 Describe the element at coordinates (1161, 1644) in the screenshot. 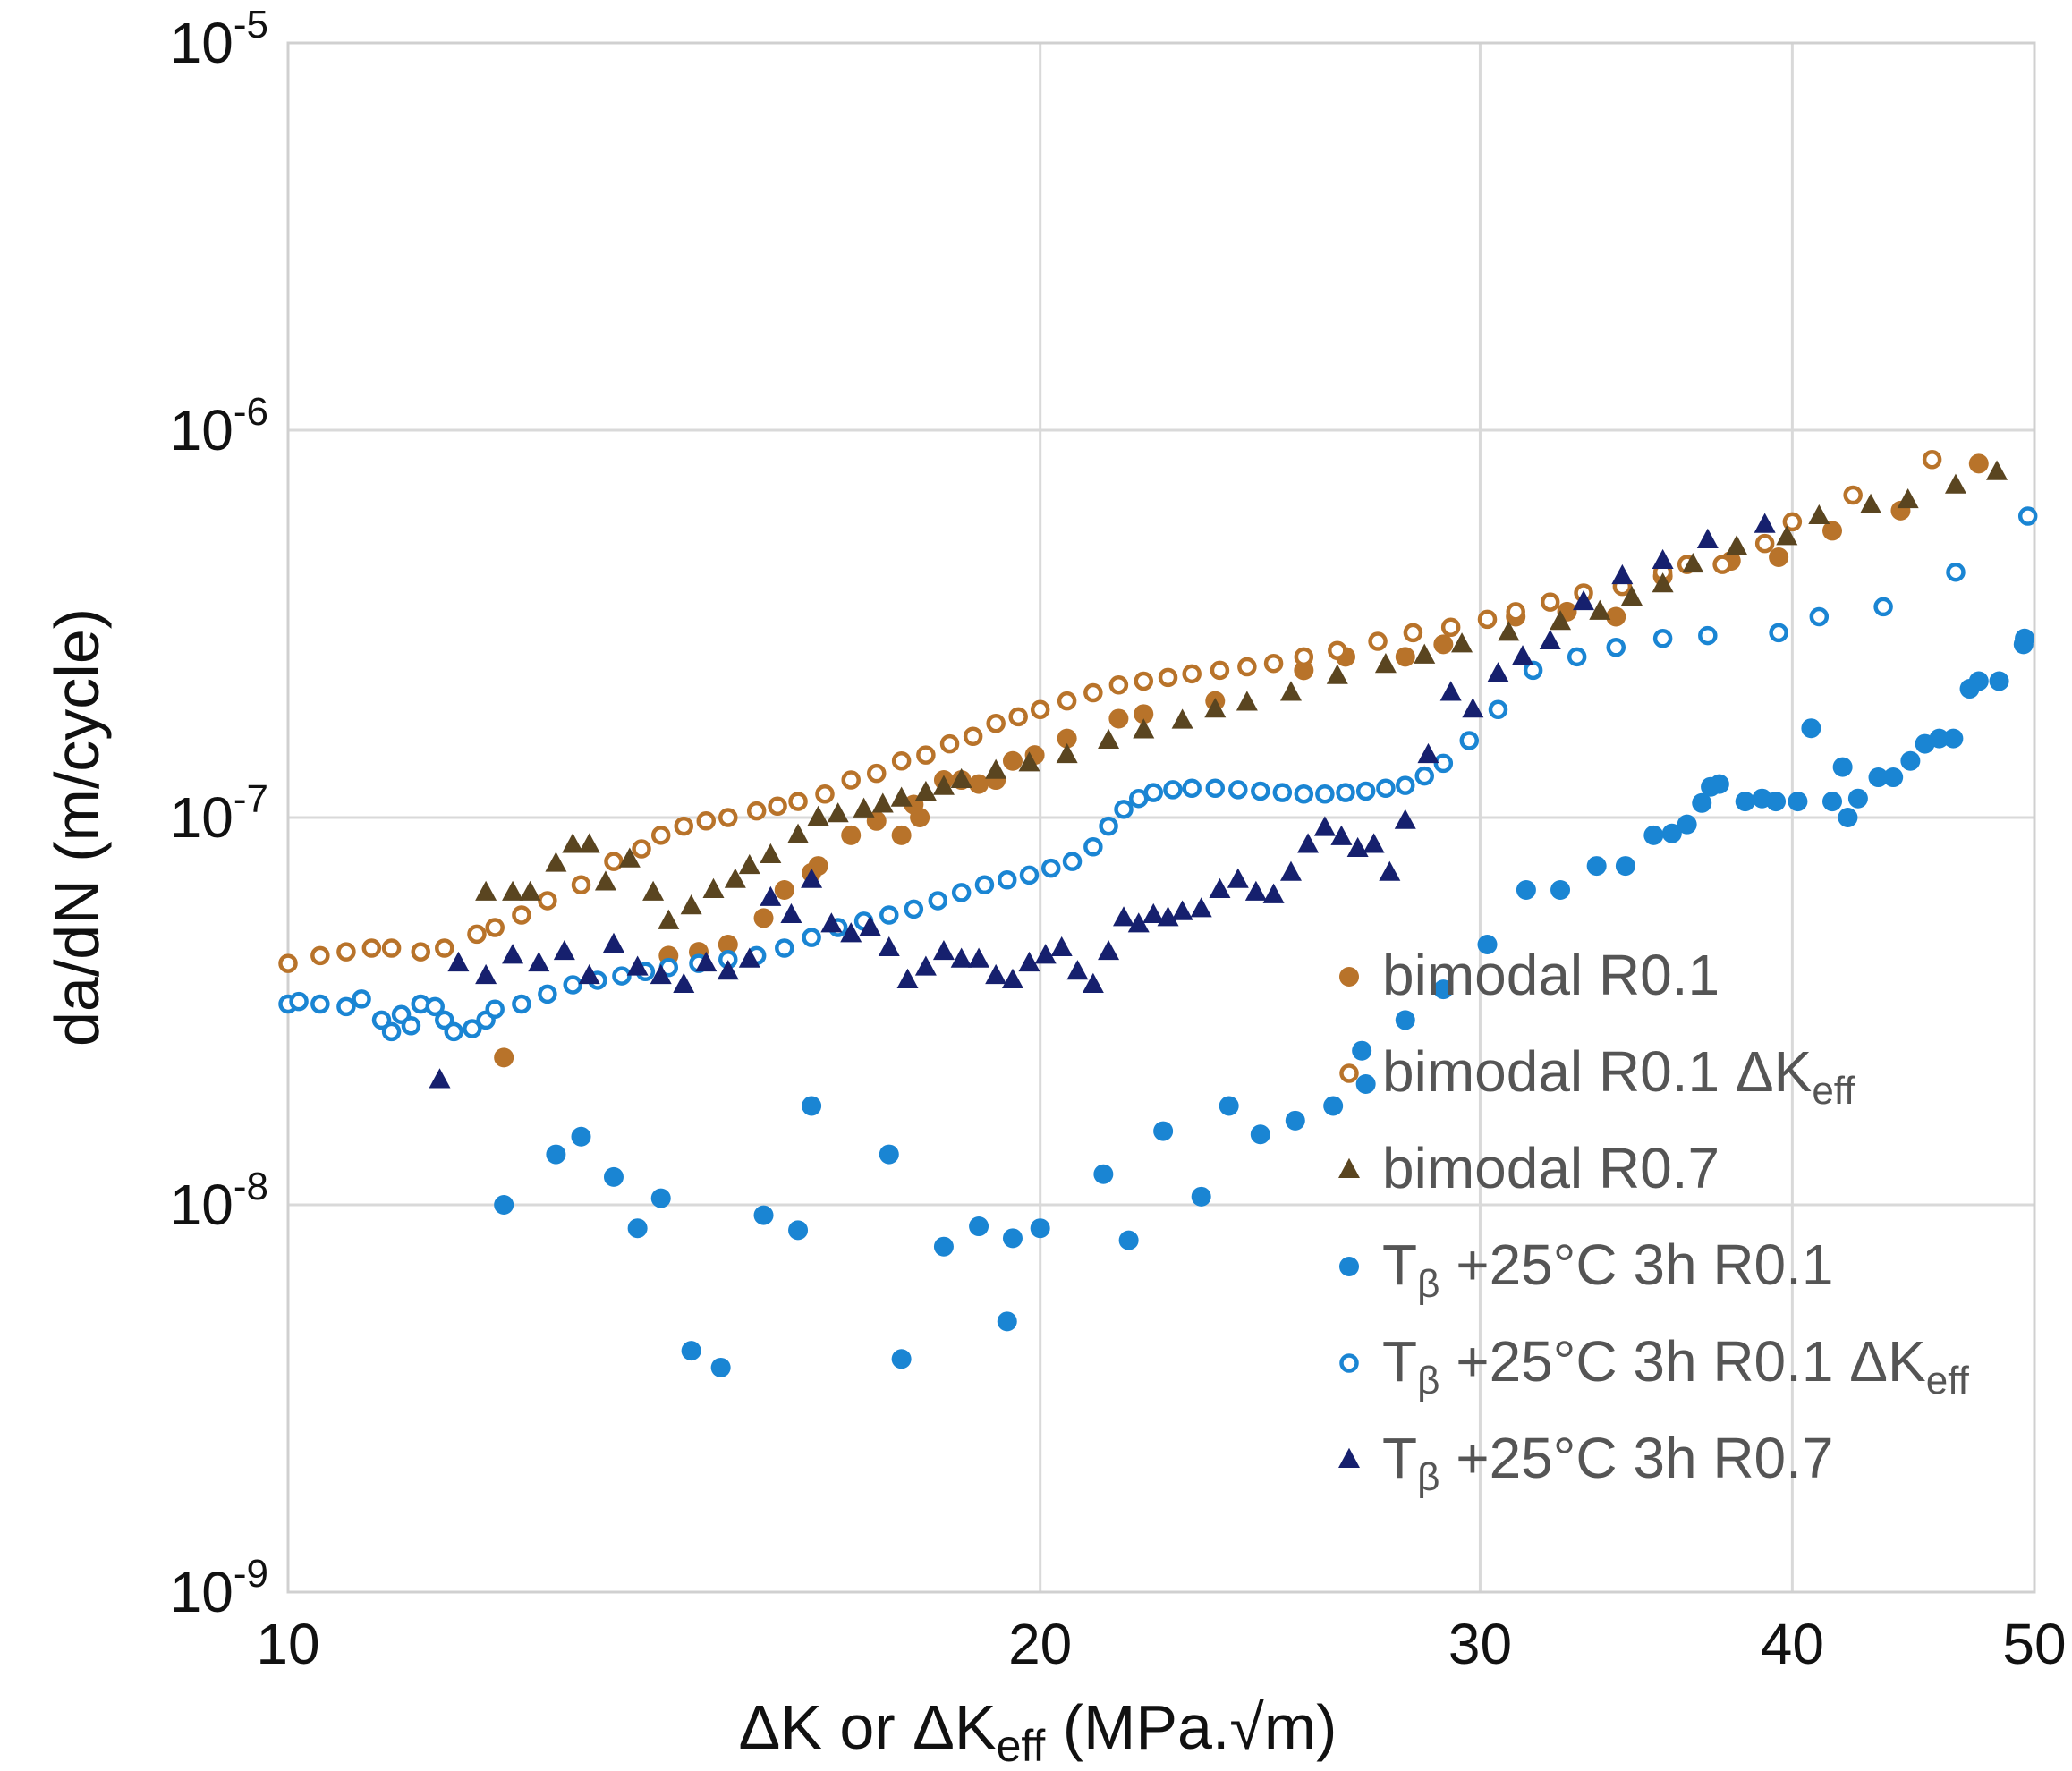

I see `x-axis-ticks: 10 20 30 40 50` at that location.